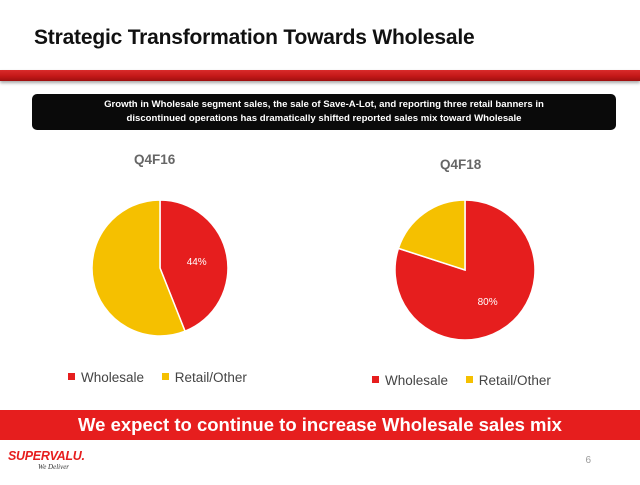  I want to click on pie-data-label: 44%, so click(197, 262).